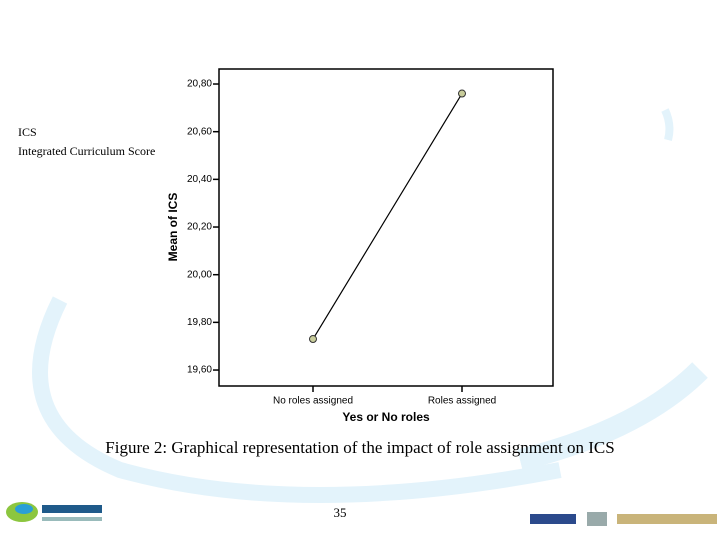 The width and height of the screenshot is (720, 545). Describe the element at coordinates (86, 151) in the screenshot. I see `side-note: Integrated Curriculum Score` at that location.